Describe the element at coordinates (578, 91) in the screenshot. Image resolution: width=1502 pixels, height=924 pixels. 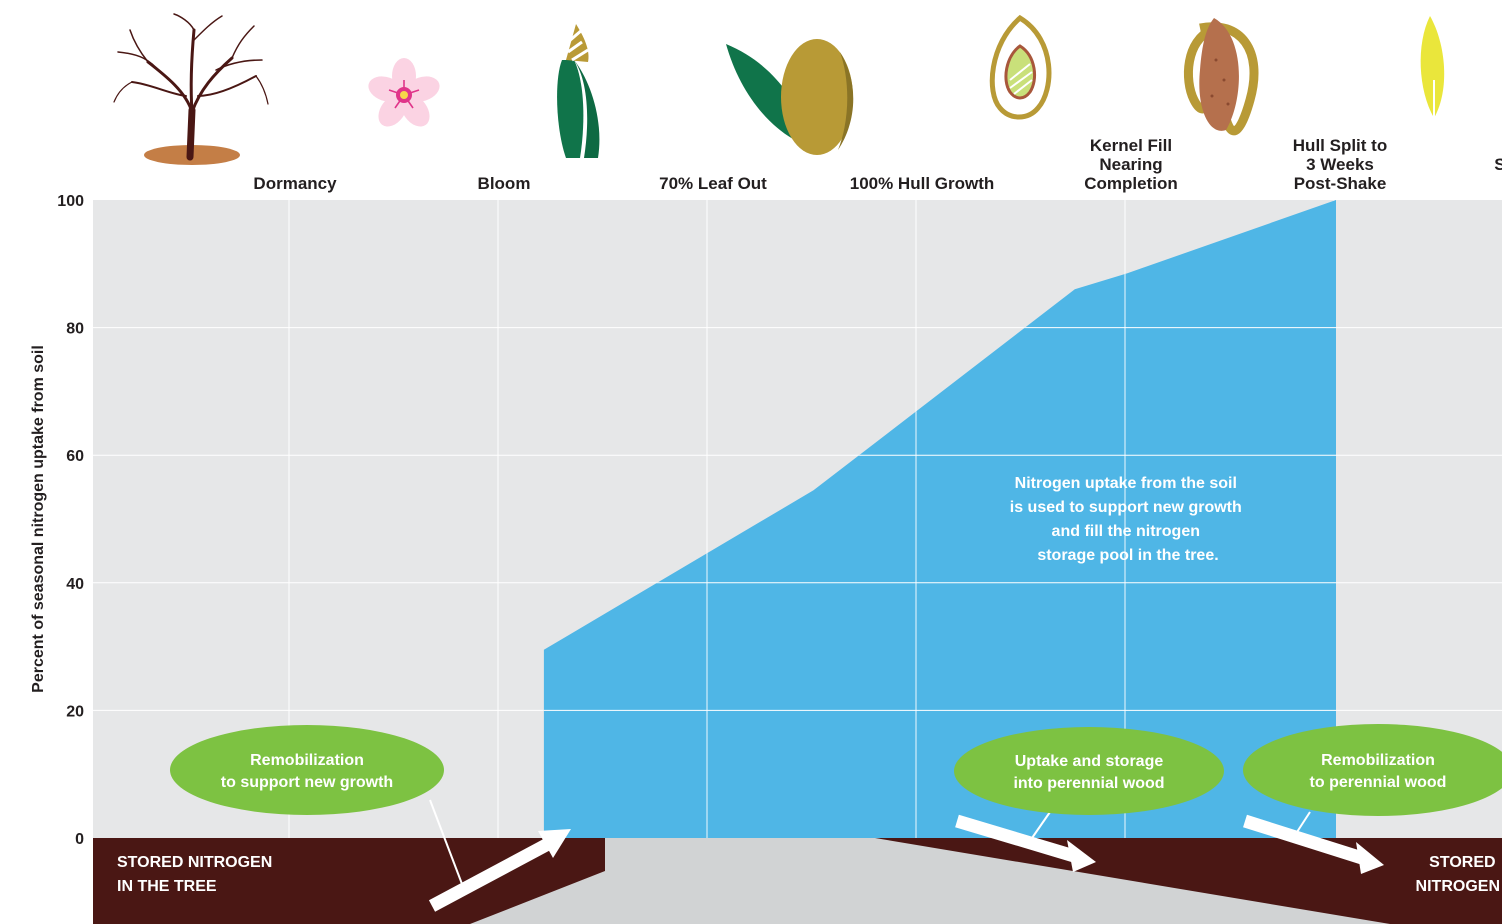
I see `leaf-out-icon` at that location.